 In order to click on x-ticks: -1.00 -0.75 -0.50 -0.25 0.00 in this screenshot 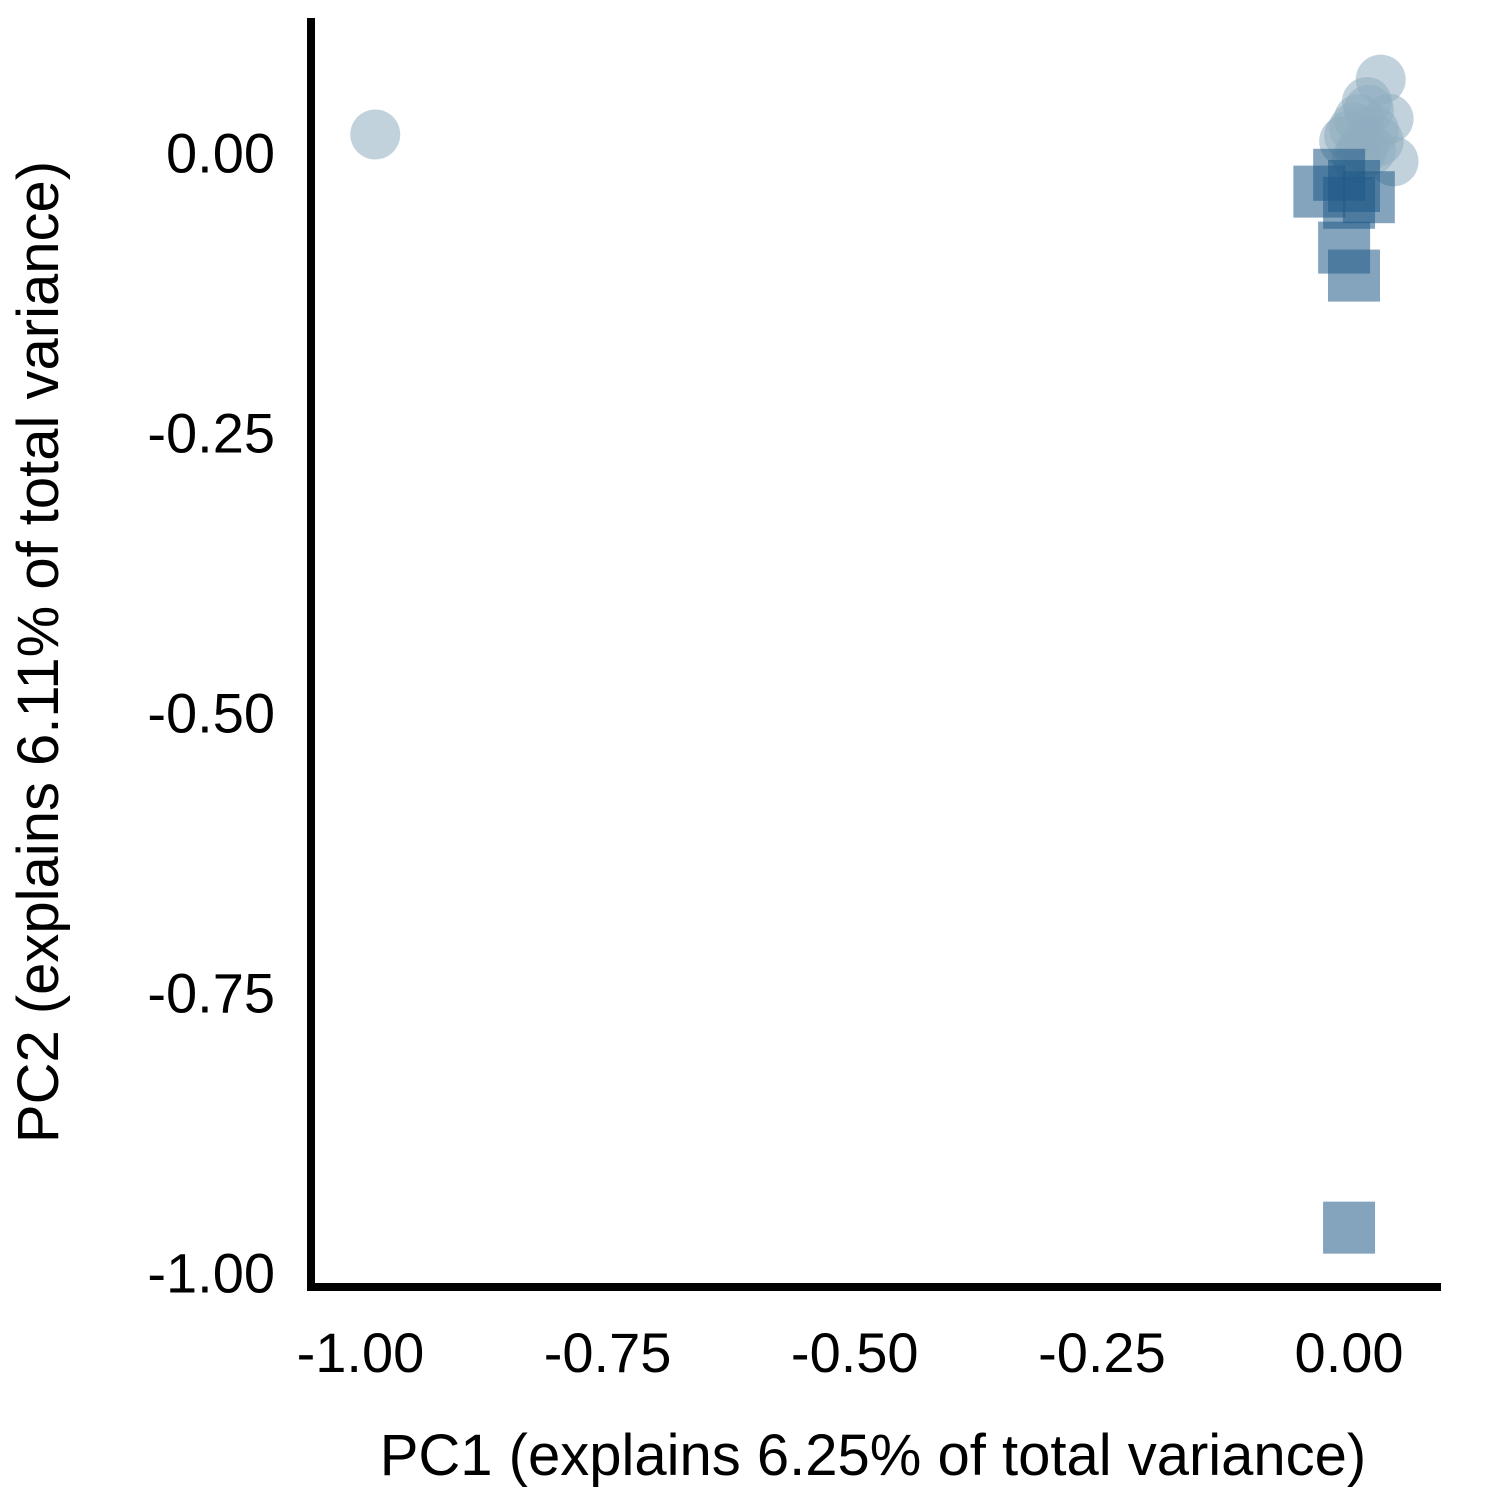, I will do `click(850, 1352)`.